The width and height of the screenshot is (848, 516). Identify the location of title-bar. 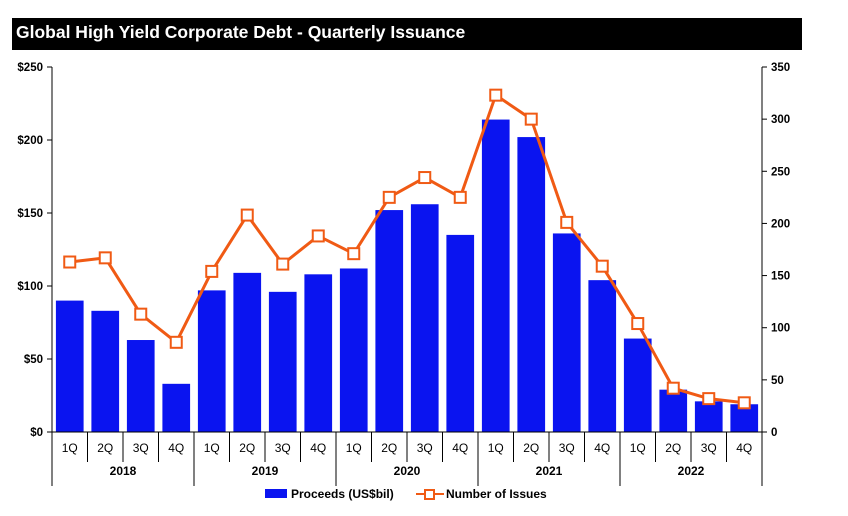
(407, 34).